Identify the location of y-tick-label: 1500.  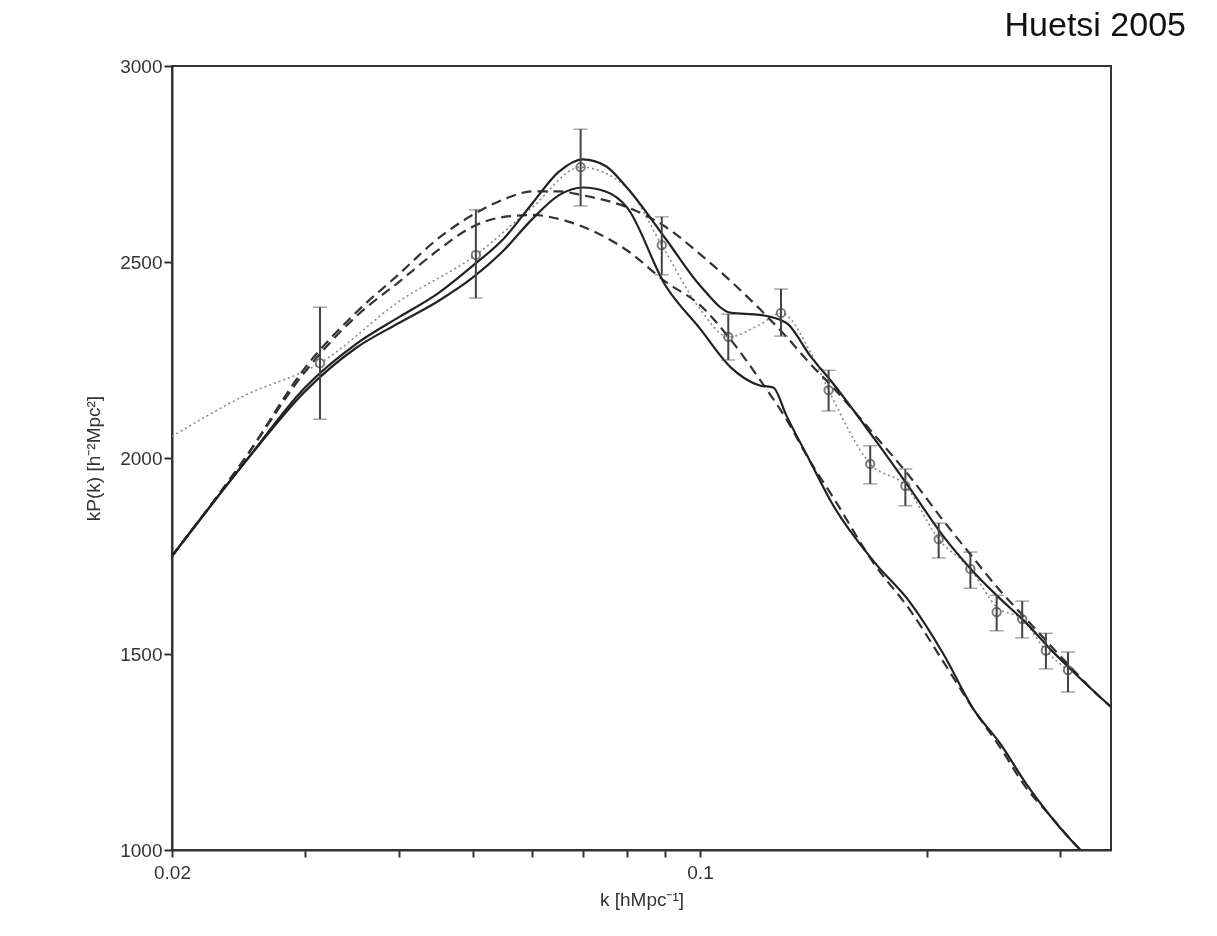
(141, 654).